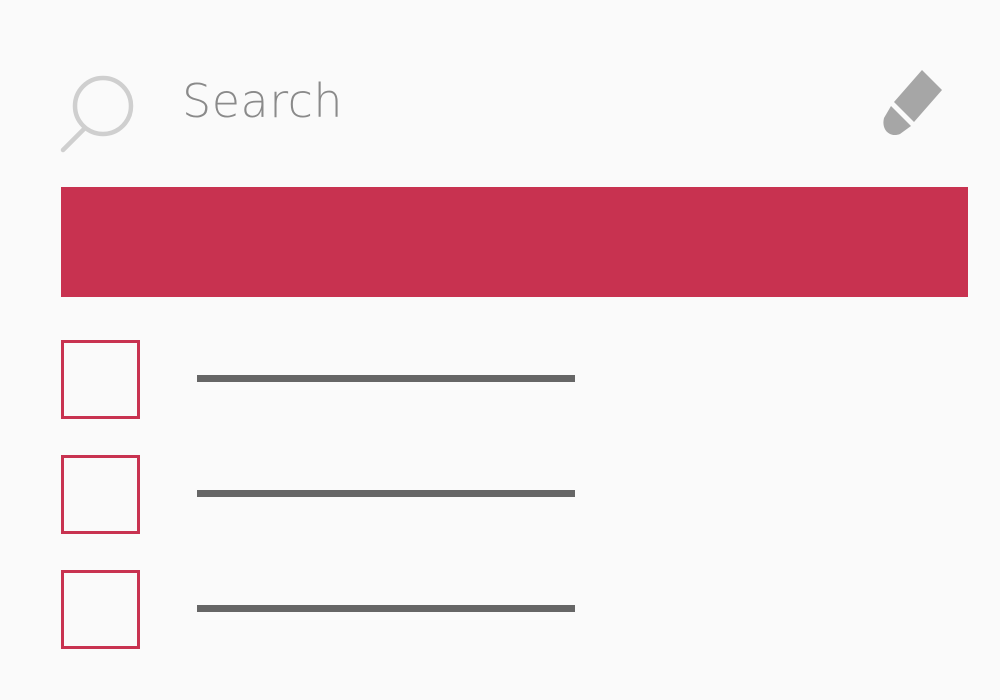 The height and width of the screenshot is (700, 1000). I want to click on pencil-icon, so click(913, 107).